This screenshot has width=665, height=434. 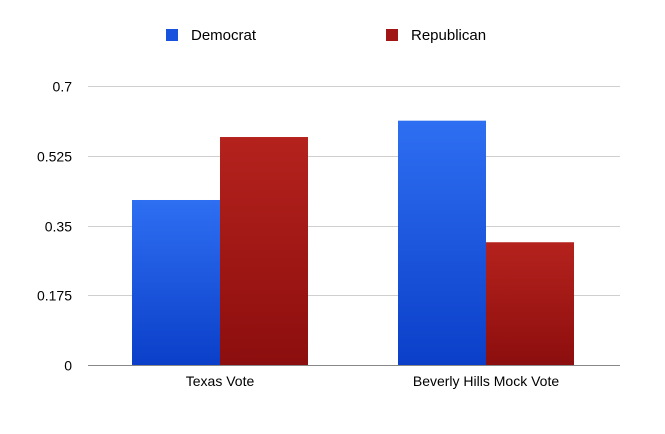 I want to click on y-tick-label: 0.35, so click(x=58, y=227).